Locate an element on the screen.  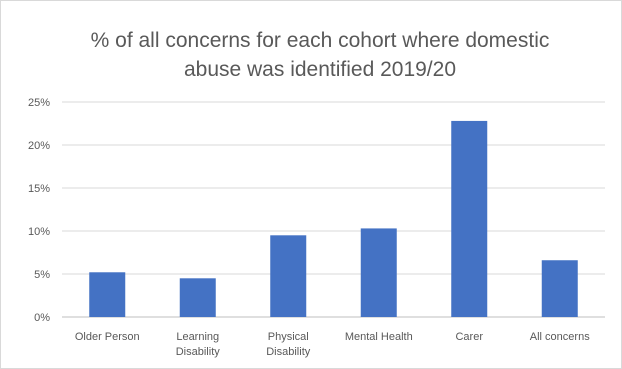
y-tick-label: 25% is located at coordinates (39, 103).